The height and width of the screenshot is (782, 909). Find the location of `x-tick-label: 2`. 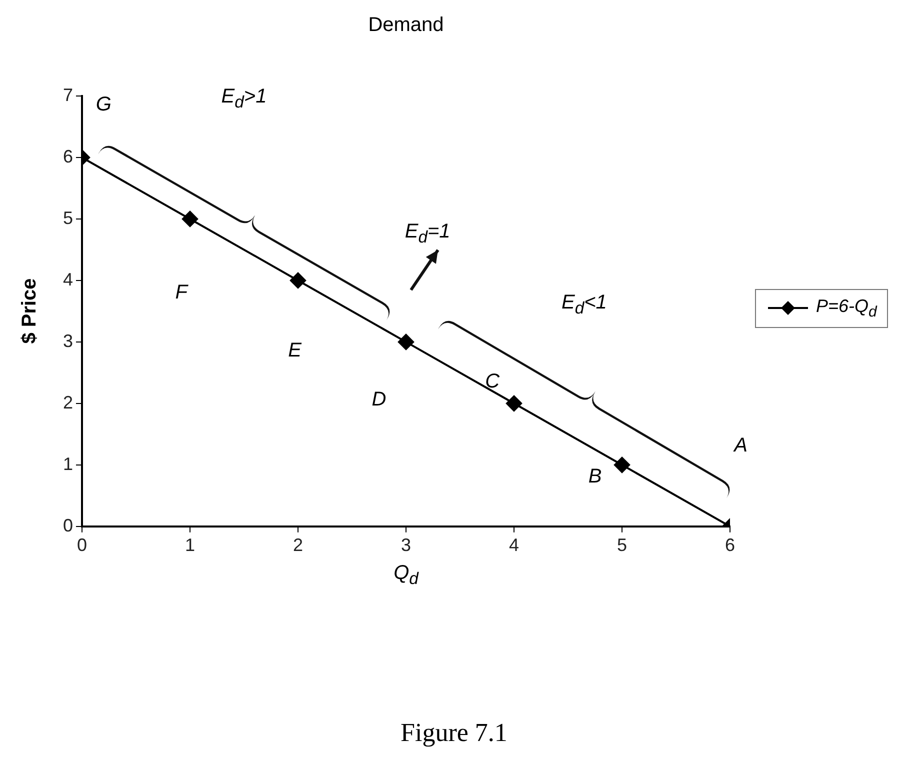

x-tick-label: 2 is located at coordinates (298, 545).